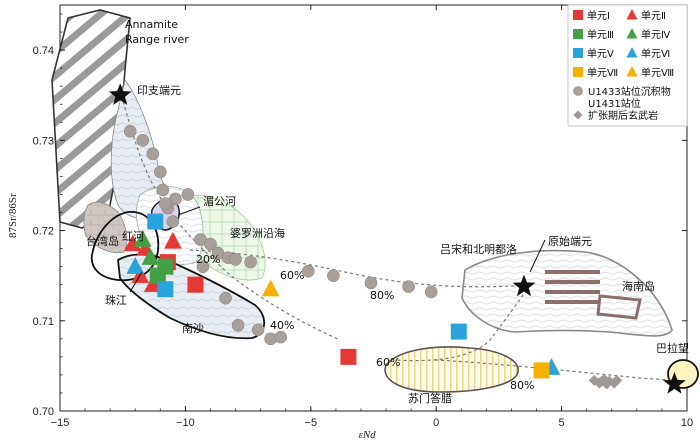  I want to click on pct-label-60-lower: 60%, so click(388, 362).